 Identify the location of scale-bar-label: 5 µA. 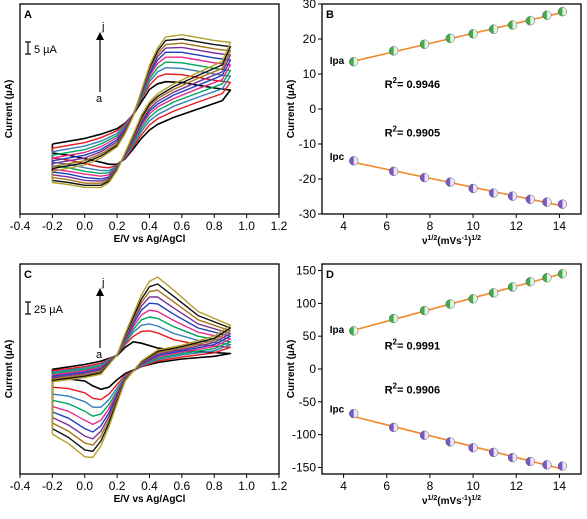
(46, 50).